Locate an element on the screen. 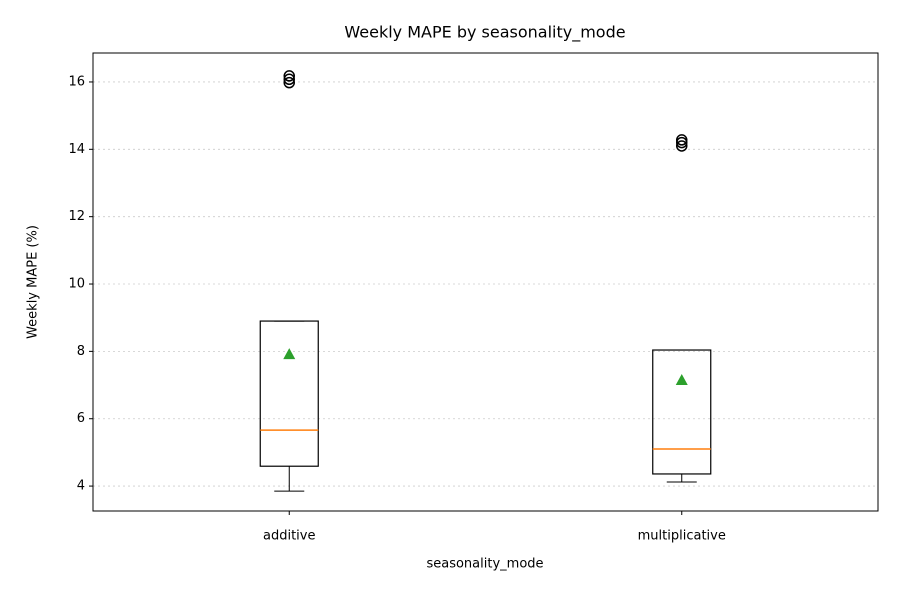 The image size is (900, 600). y-tick-label: 10 is located at coordinates (76, 284).